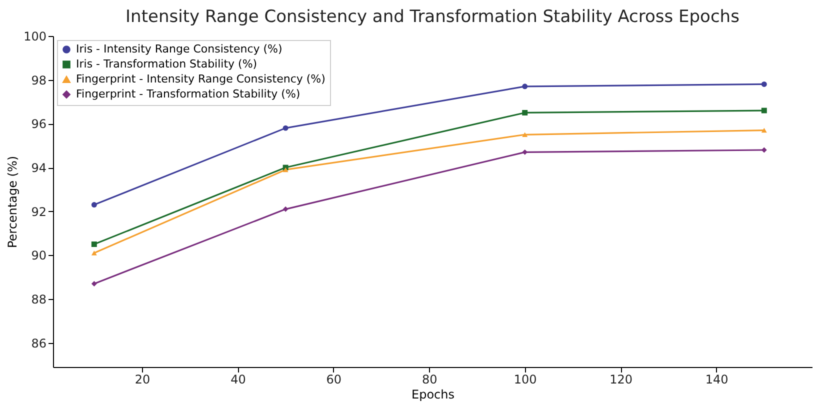  Describe the element at coordinates (35, 37) in the screenshot. I see `y-tick-label: 100` at that location.